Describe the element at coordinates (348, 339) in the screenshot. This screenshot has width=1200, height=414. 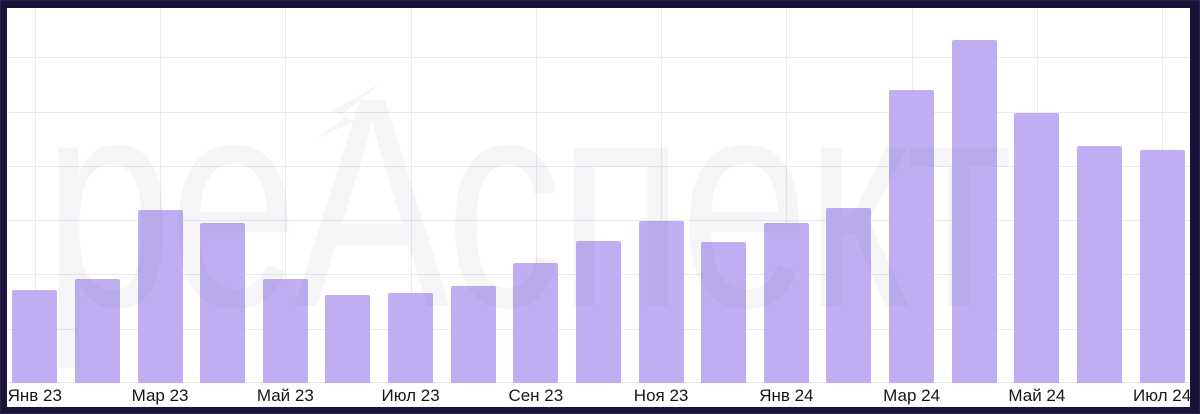
I see `bar-Июн 23` at that location.